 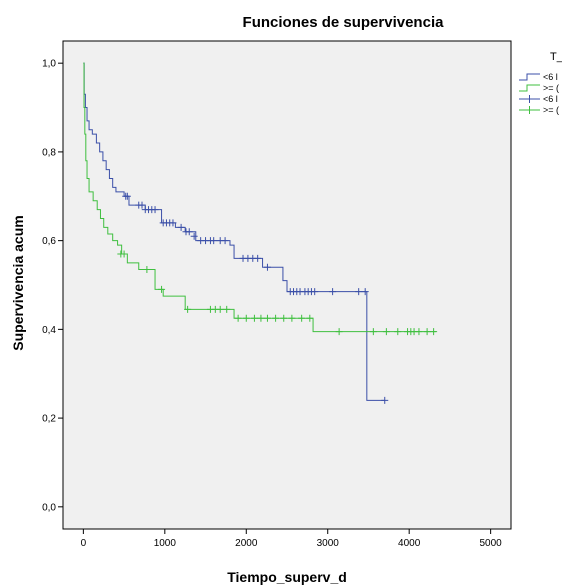 I want to click on legend: T_ <6 l>= (<6 l>= (, so click(x=540, y=83).